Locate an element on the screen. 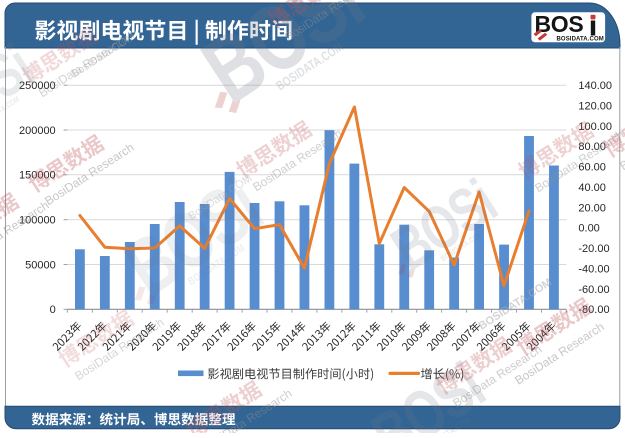 The width and height of the screenshot is (625, 438). svg-text: 50000 is located at coordinates (40, 265).